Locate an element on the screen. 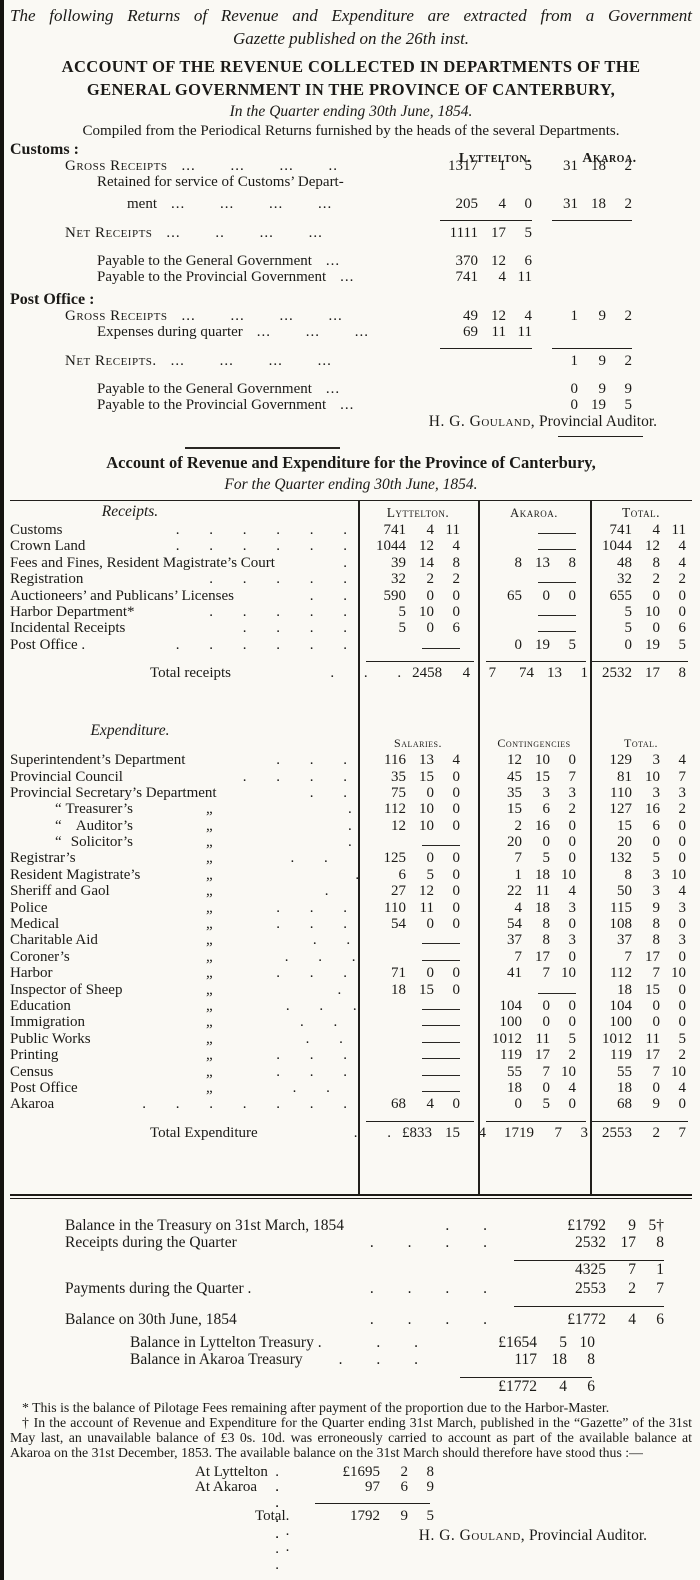  money-part: 2458 is located at coordinates (427, 673).